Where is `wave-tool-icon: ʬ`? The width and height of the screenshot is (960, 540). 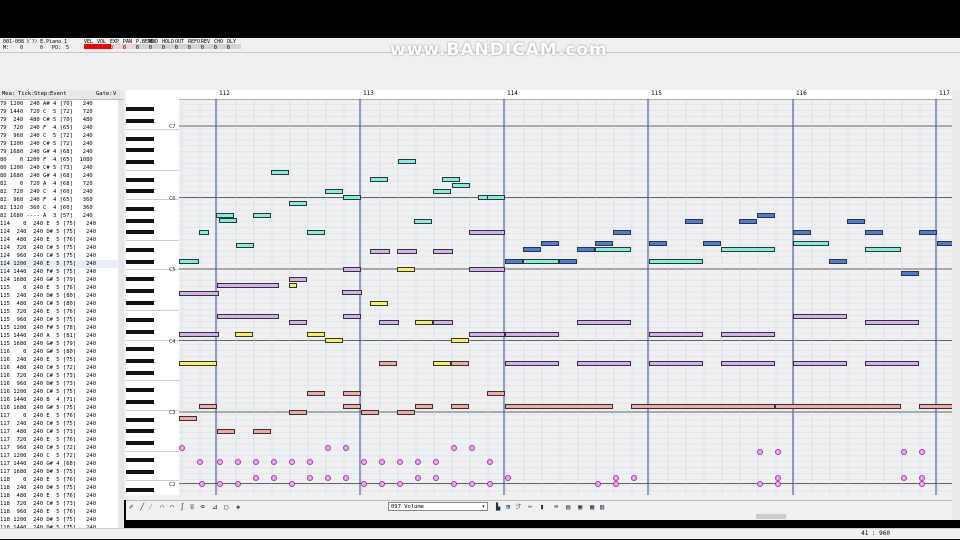
wave-tool-icon: ʬ is located at coordinates (192, 507).